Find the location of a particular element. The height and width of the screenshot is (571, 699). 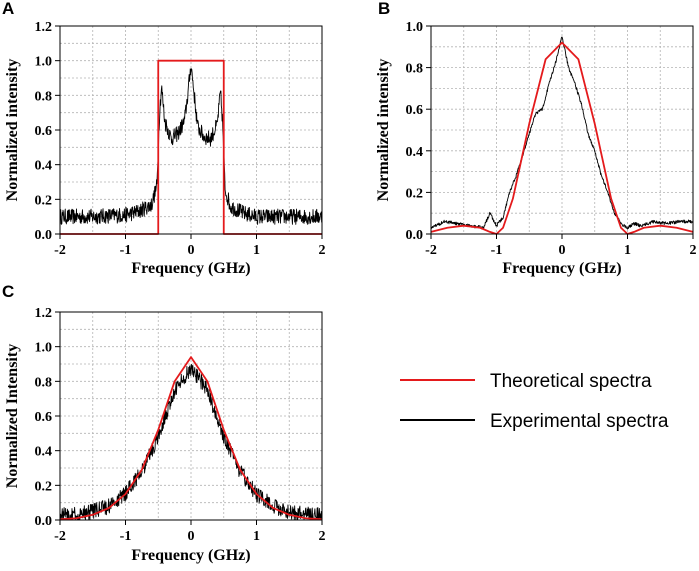

x-axis-title-a: Frequency (GHz) is located at coordinates (190, 268).